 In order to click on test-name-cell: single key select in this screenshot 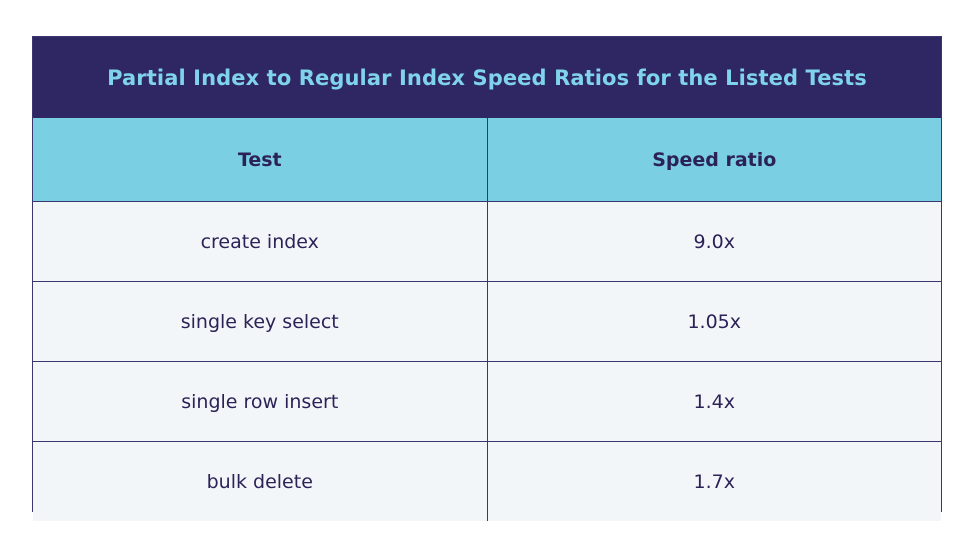, I will do `click(260, 321)`.